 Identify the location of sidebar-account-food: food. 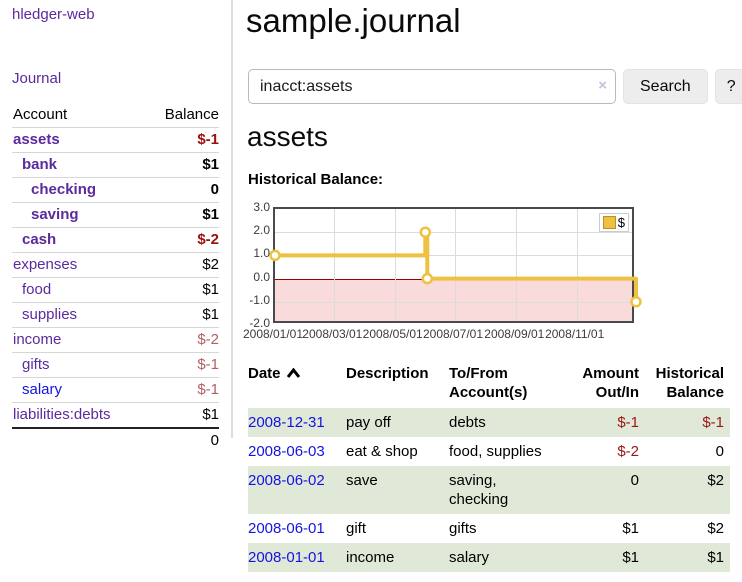
(37, 289).